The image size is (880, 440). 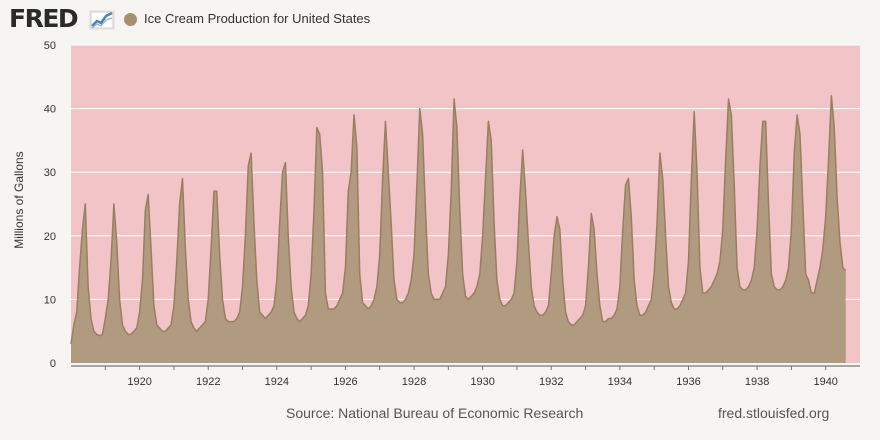 What do you see at coordinates (757, 382) in the screenshot?
I see `x-tick-label: 1938` at bounding box center [757, 382].